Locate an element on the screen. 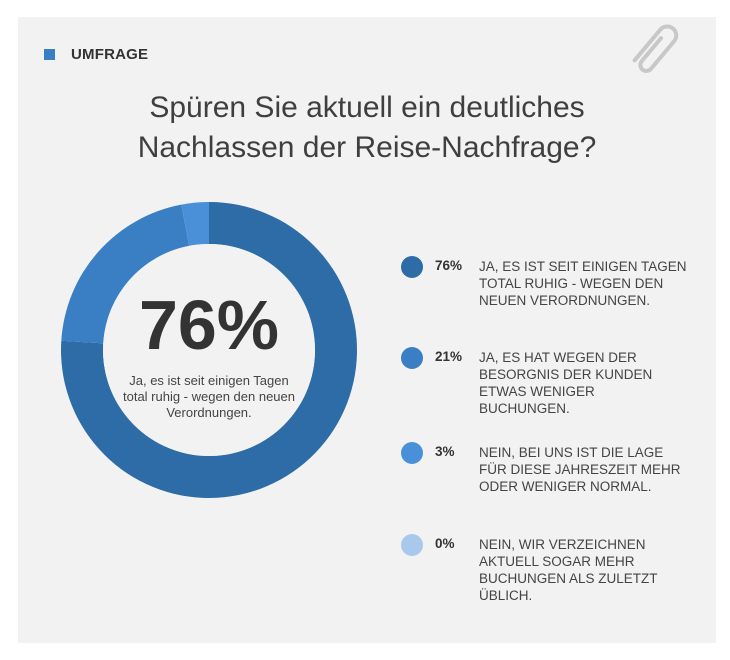 Image resolution: width=730 pixels, height=660 pixels. legend-percent: 21% is located at coordinates (449, 356).